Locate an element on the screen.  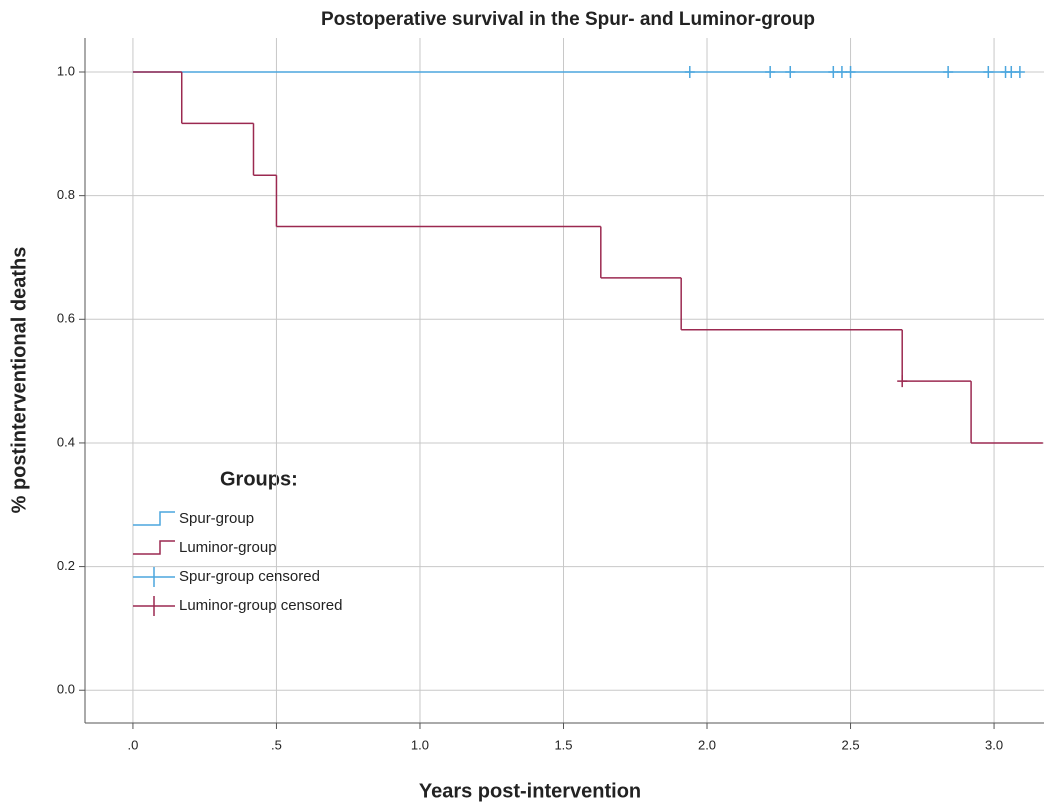
x-tick-label: 1.0 is located at coordinates (420, 744).